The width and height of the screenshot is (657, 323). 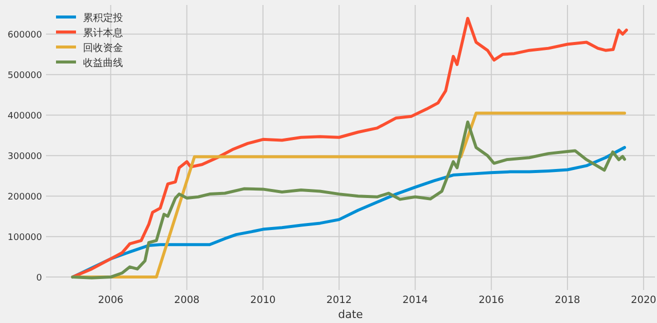 What do you see at coordinates (567, 300) in the screenshot?
I see `x-tick-label: 2018` at bounding box center [567, 300].